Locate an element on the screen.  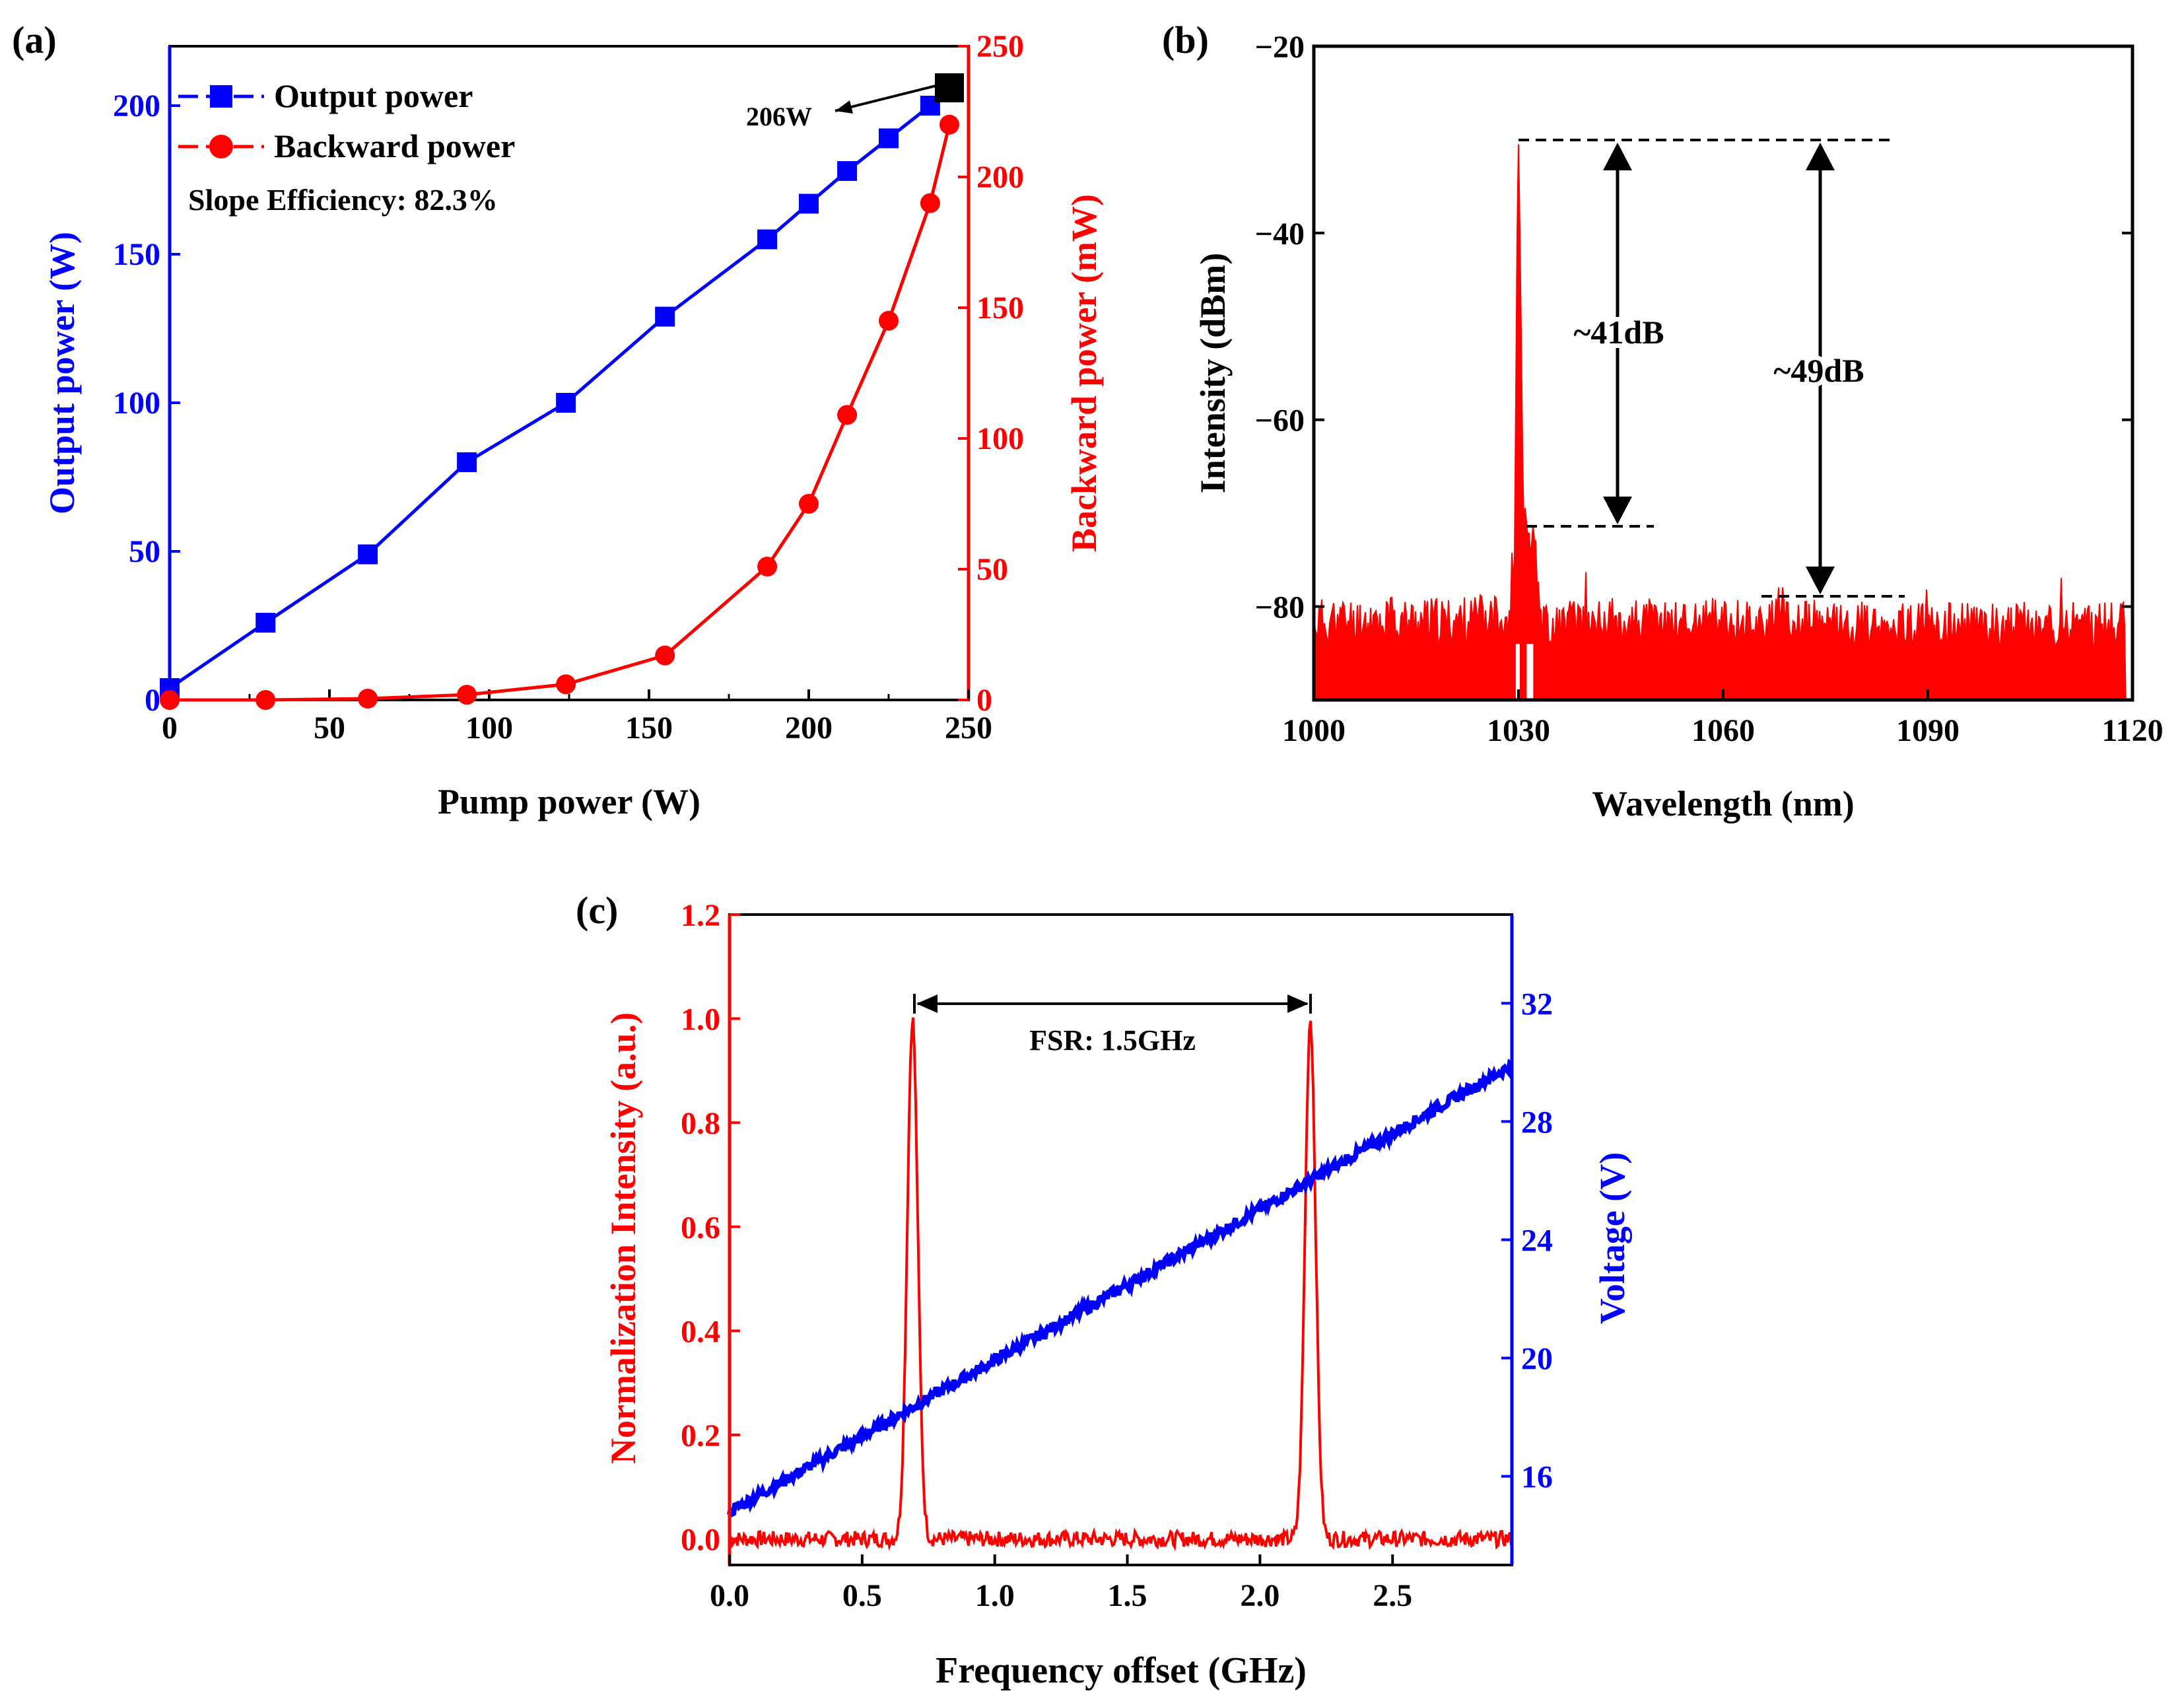
panel-a-right-ticks: 0 50 100 150 200 250 is located at coordinates (991, 373).